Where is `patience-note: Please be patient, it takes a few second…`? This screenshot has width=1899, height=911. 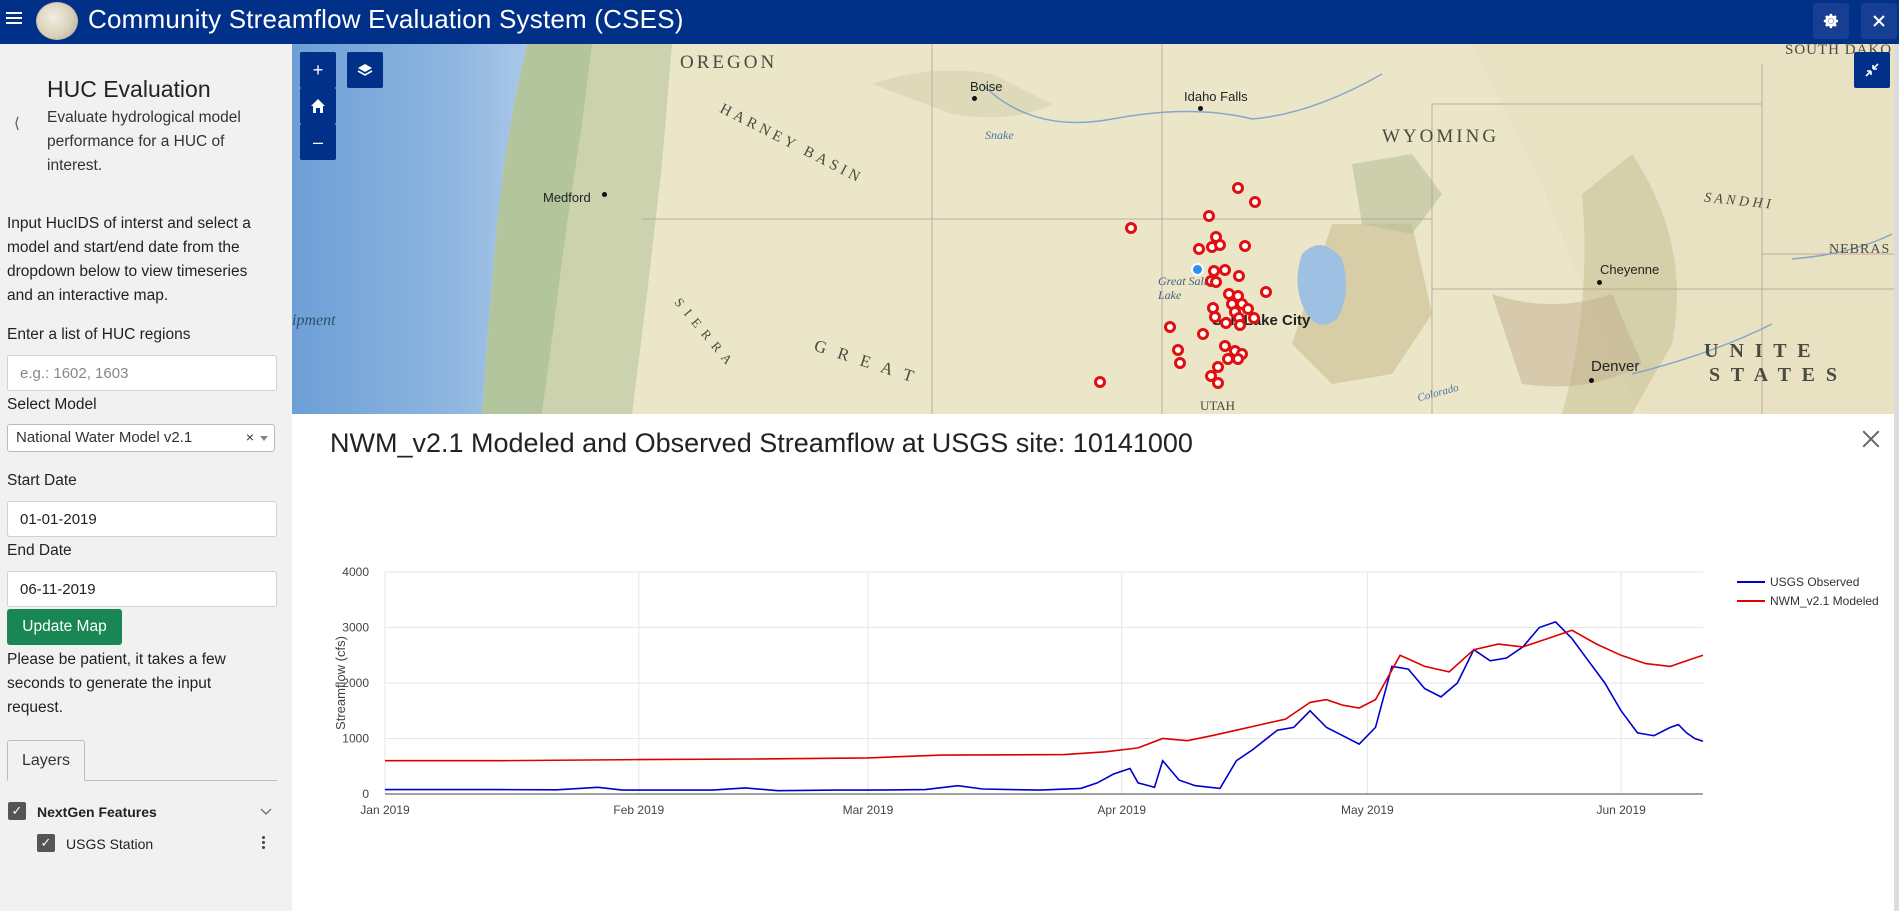 patience-note: Please be patient, it takes a few second… is located at coordinates (116, 683).